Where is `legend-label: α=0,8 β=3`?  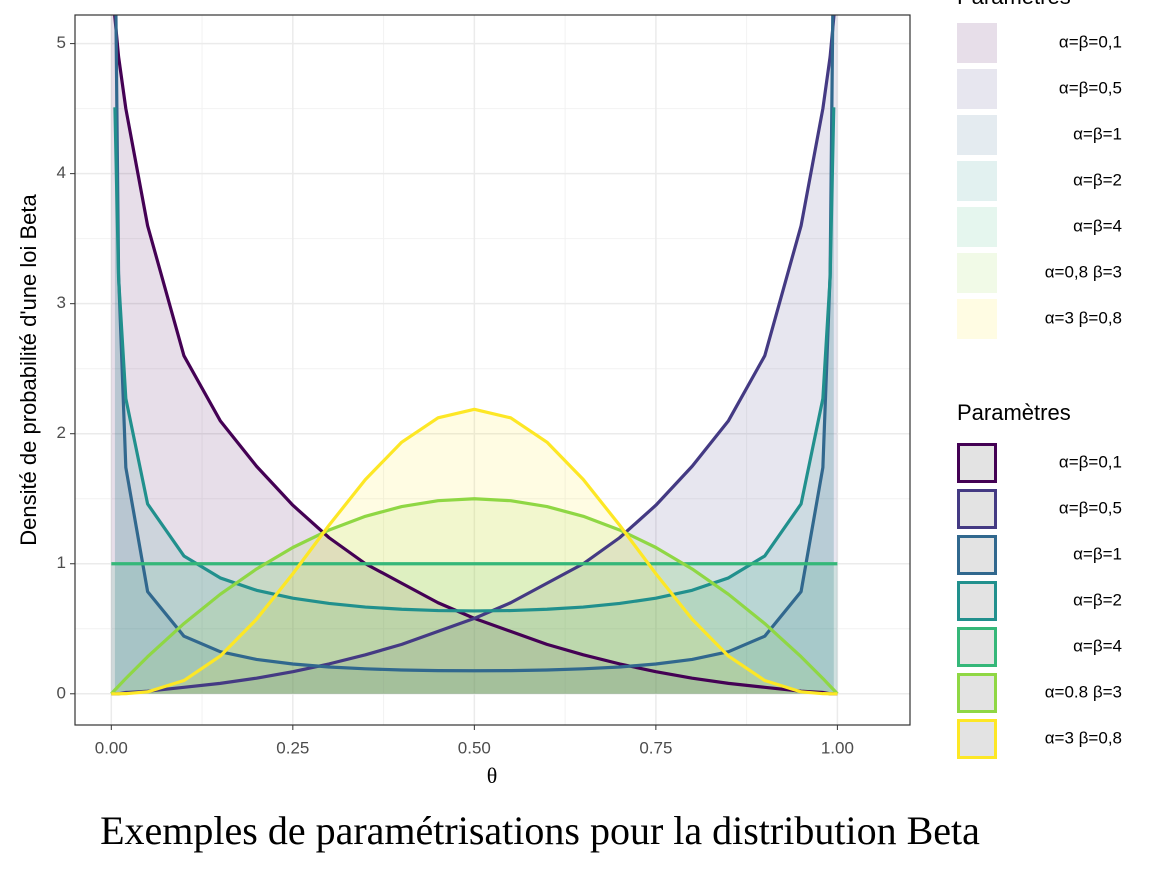 legend-label: α=0,8 β=3 is located at coordinates (1083, 271).